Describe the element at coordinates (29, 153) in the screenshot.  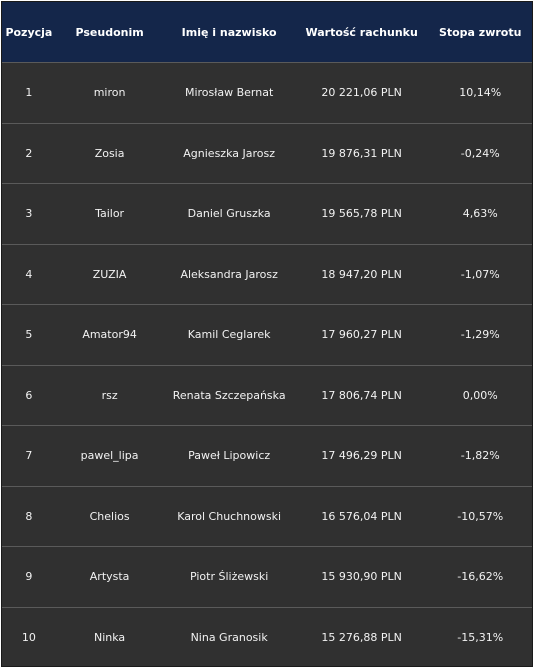
I see `cell-position: 2` at that location.